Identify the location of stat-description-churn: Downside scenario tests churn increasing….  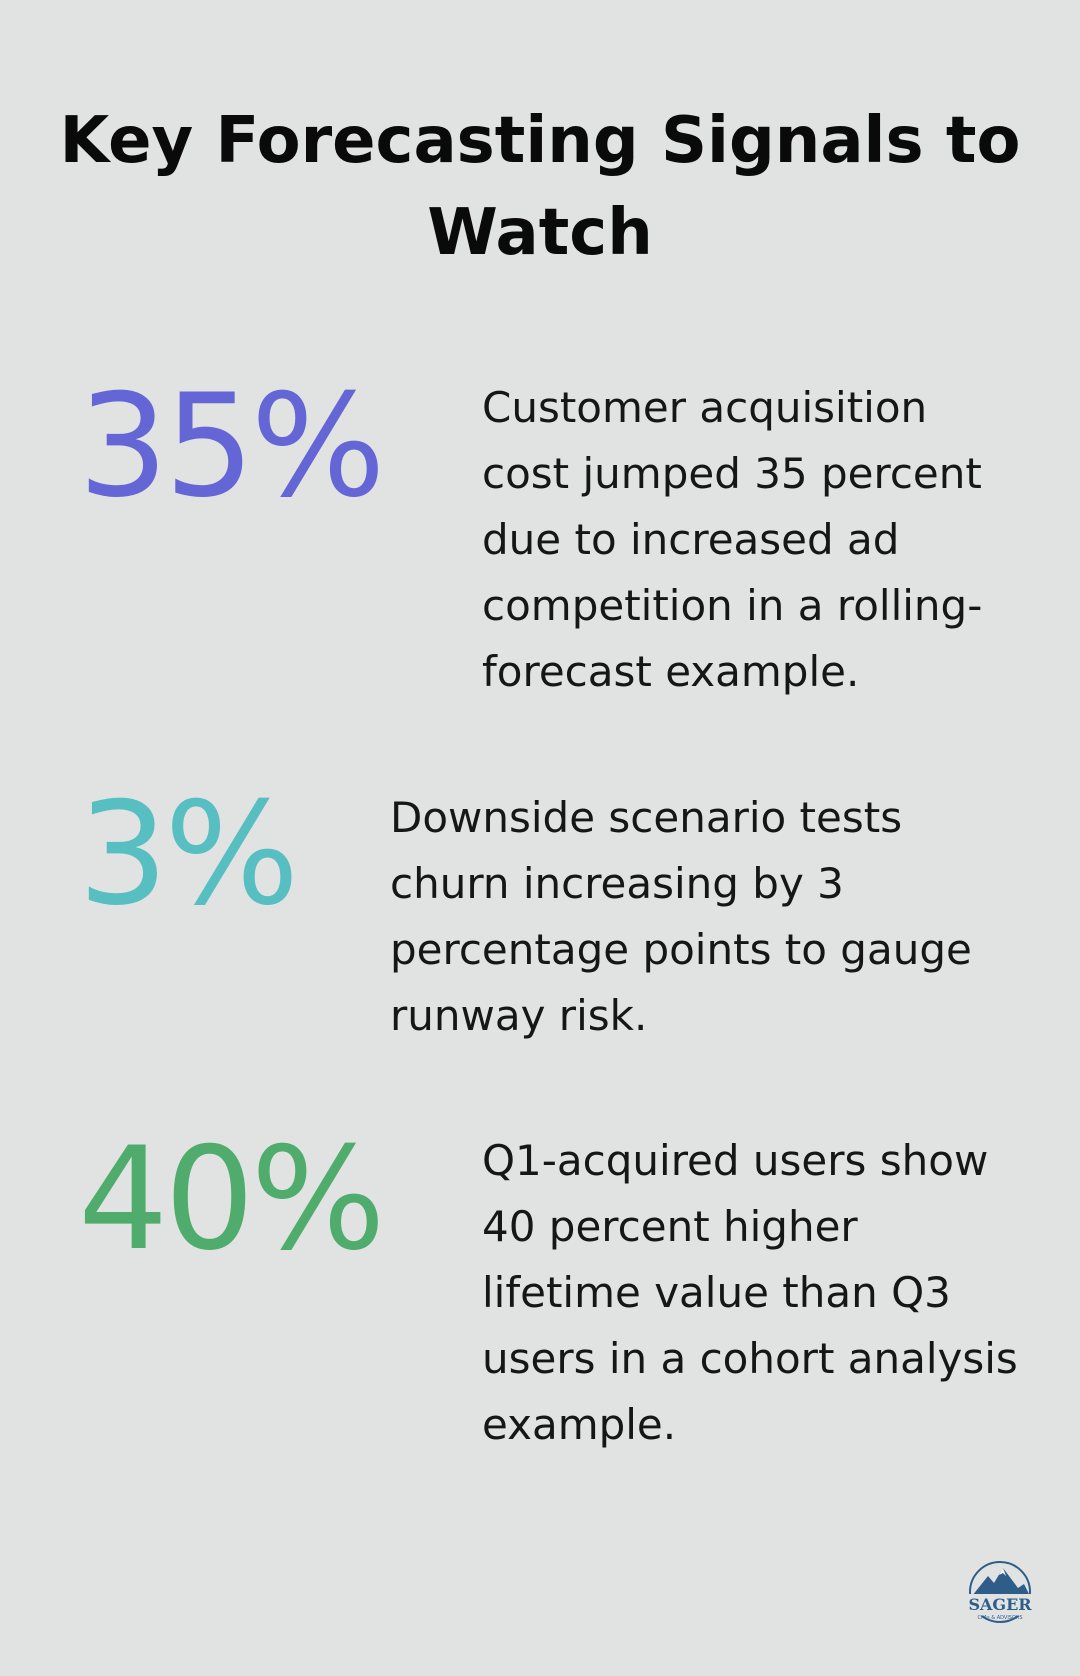
(681, 916).